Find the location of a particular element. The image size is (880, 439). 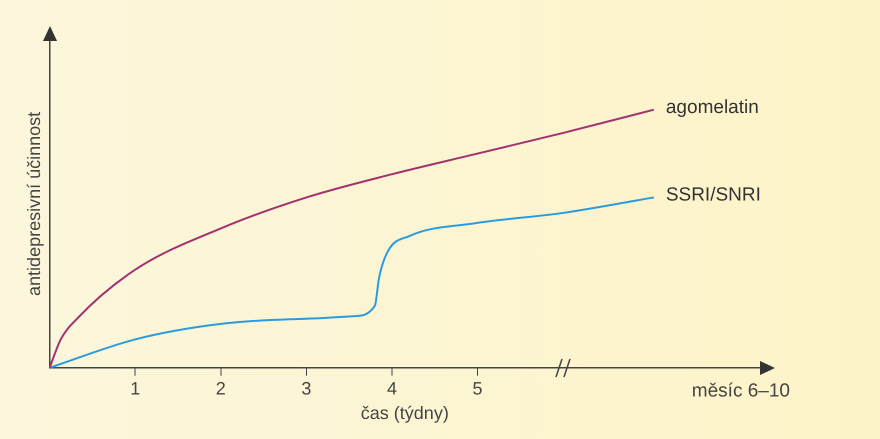

x-tick-label: 3 is located at coordinates (306, 388).